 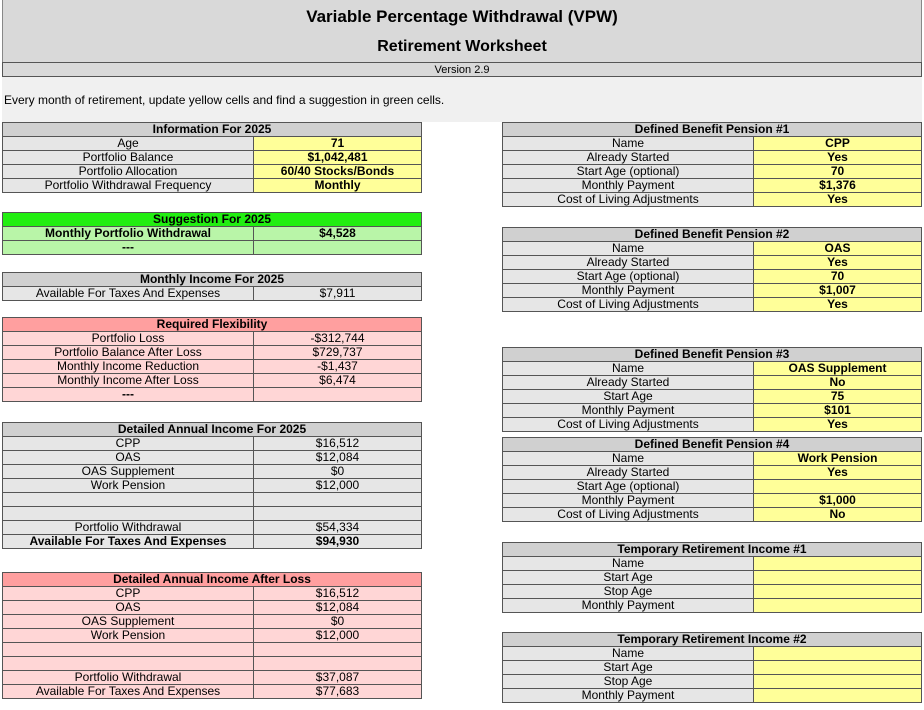 What do you see at coordinates (462, 99) in the screenshot?
I see `instructions-band` at bounding box center [462, 99].